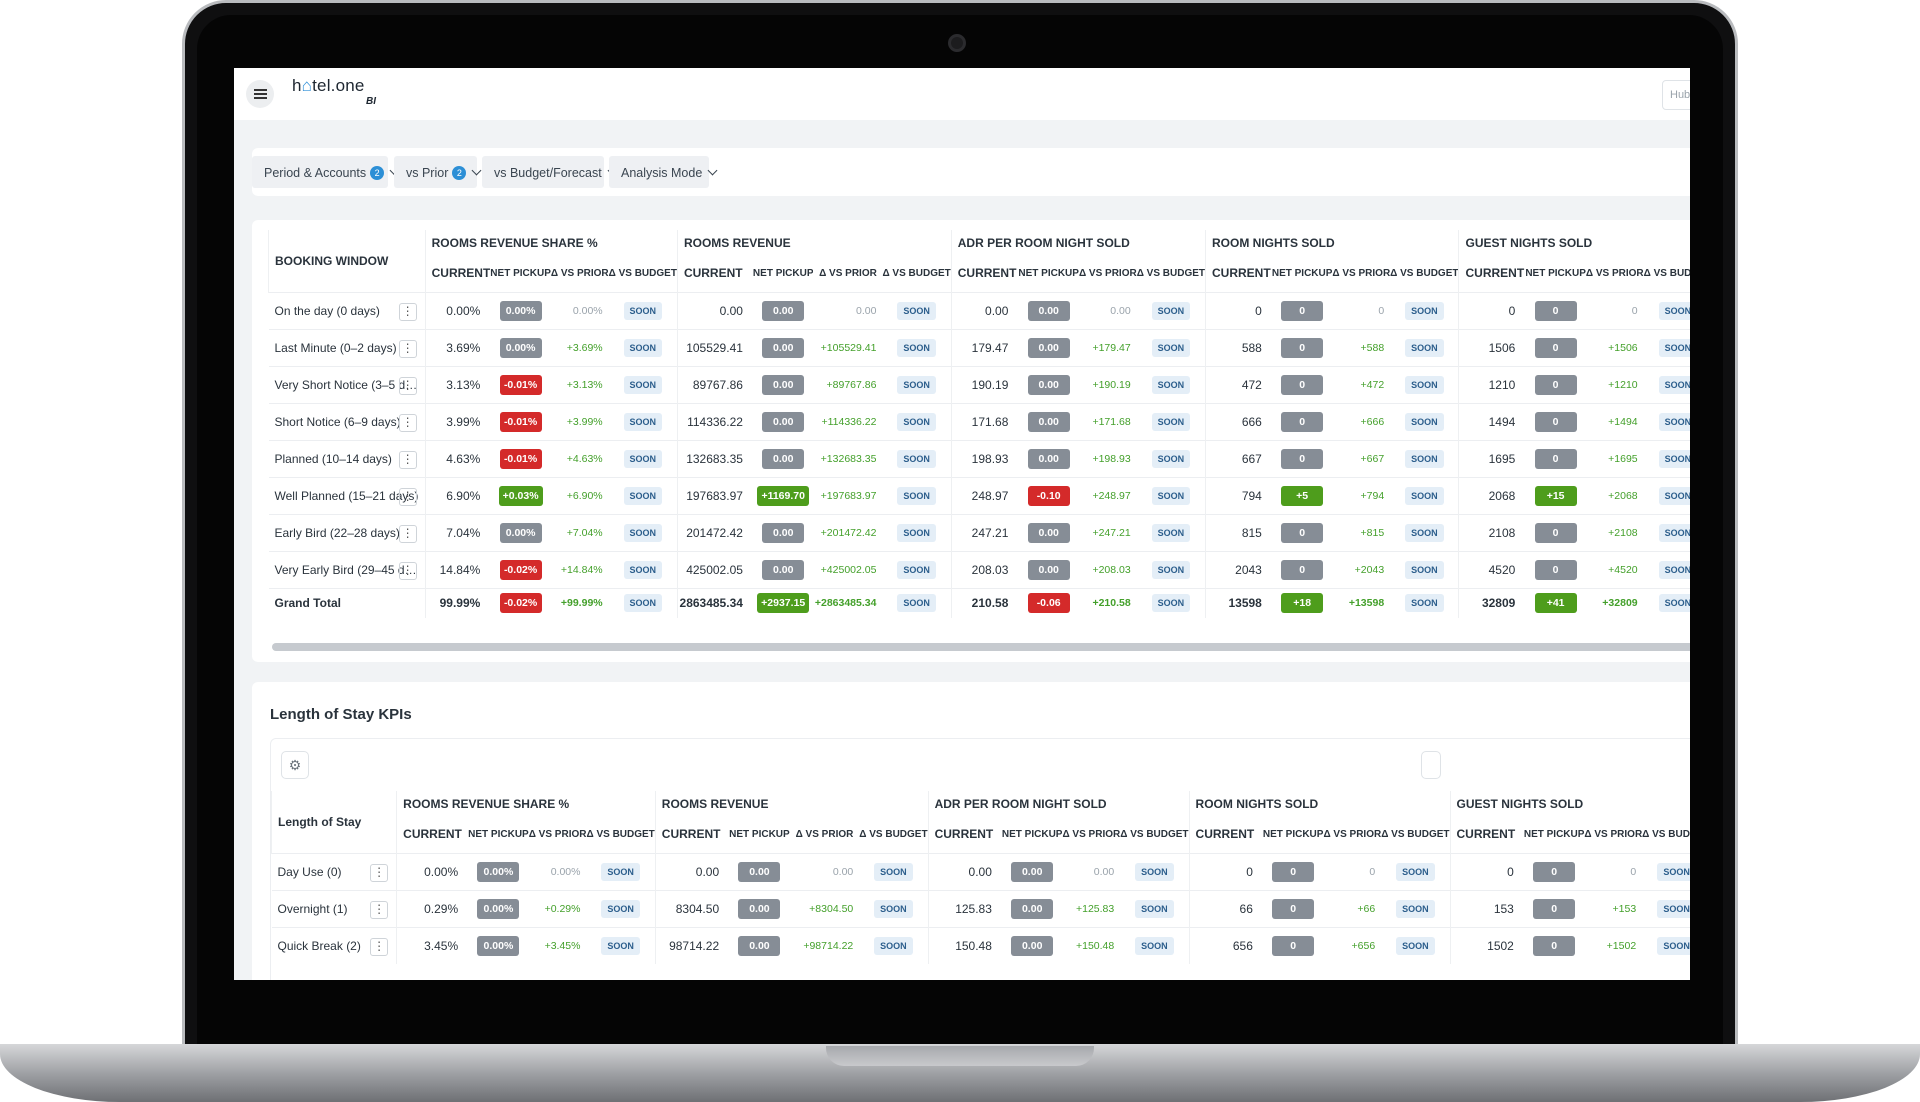  I want to click on current-value: 2068, so click(1492, 495).